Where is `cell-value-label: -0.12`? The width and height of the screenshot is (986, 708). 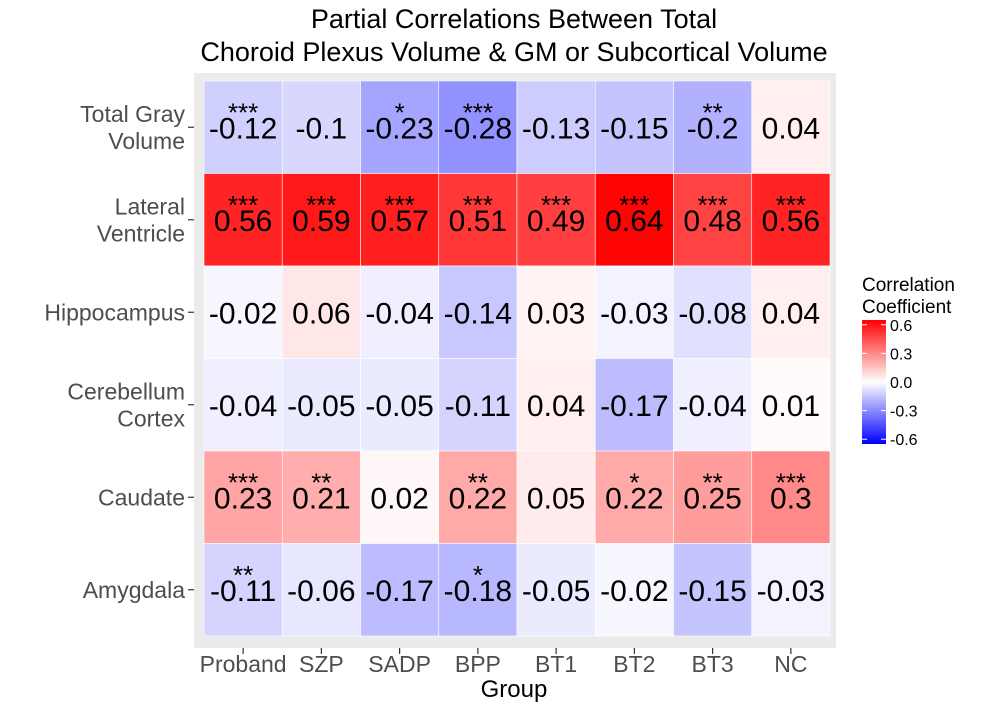
cell-value-label: -0.12 is located at coordinates (243, 128).